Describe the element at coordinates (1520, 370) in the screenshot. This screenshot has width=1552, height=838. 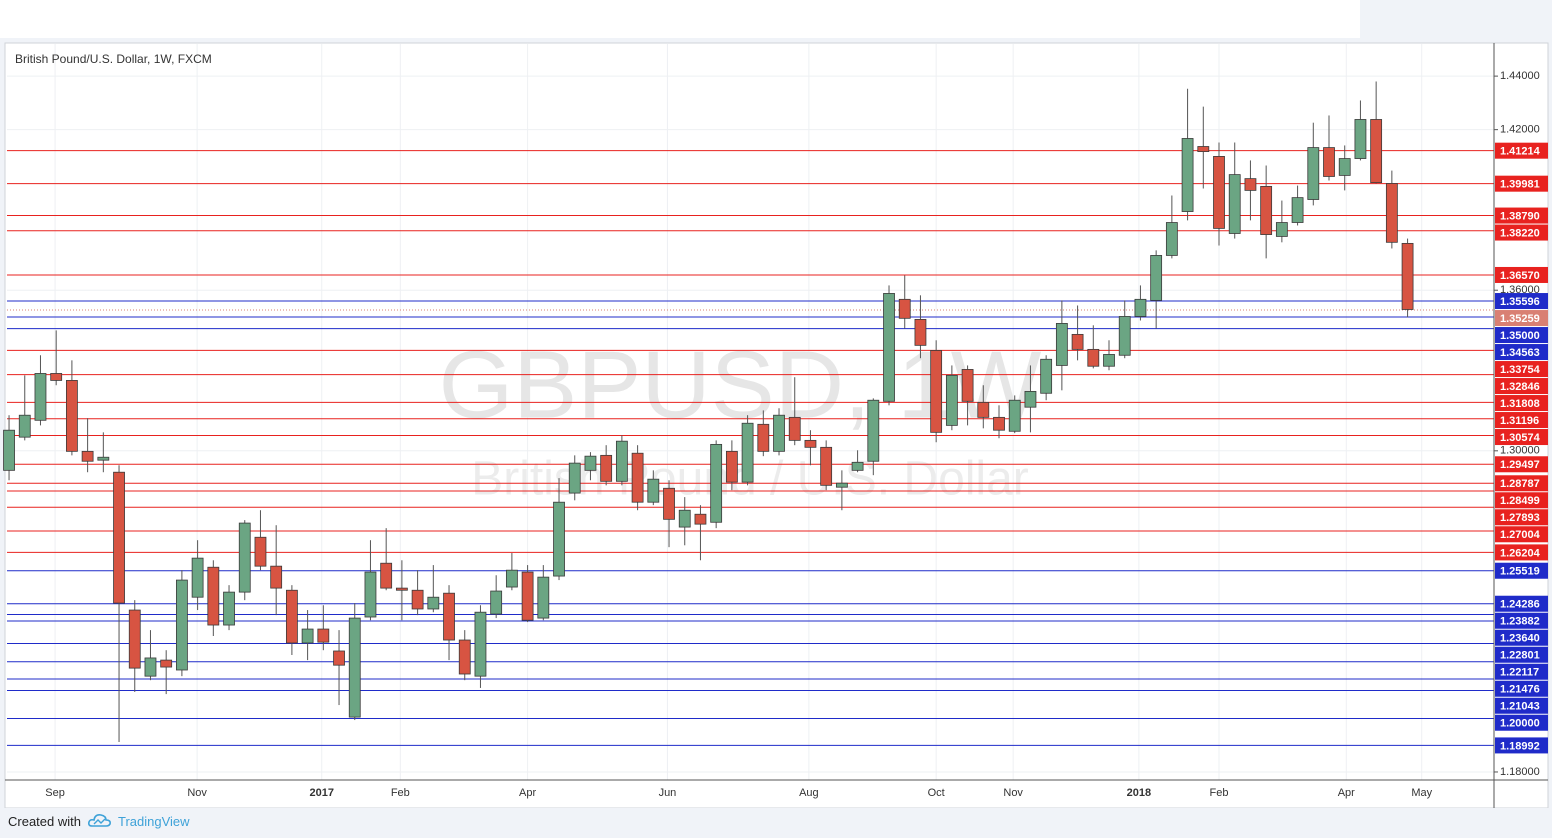
I see `level-label: 1.33754` at that location.